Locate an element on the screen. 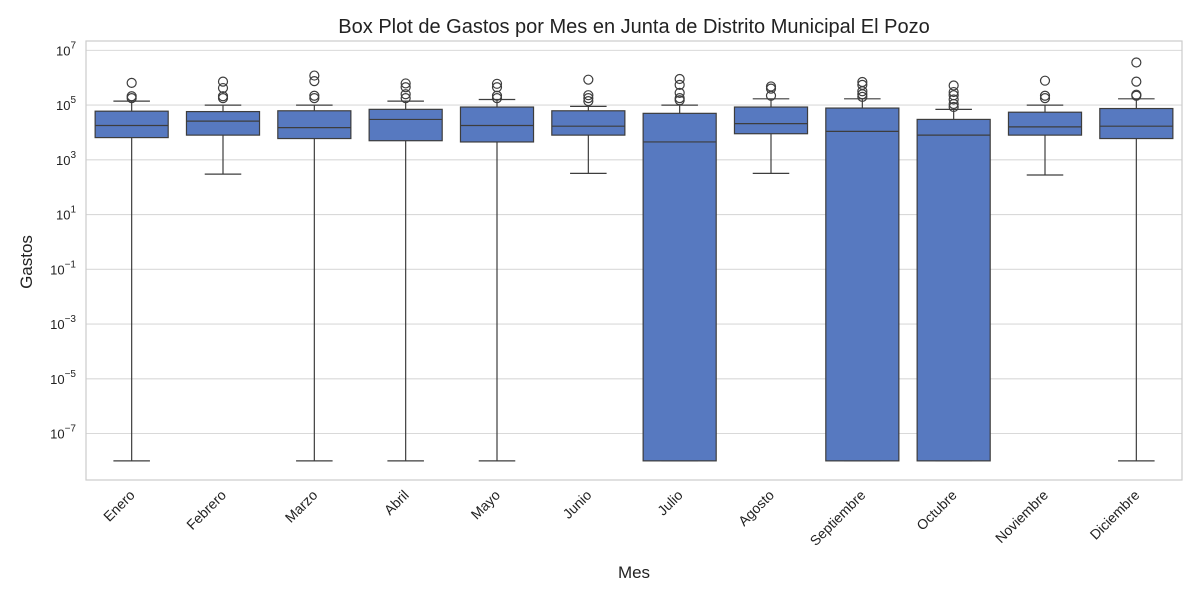 The width and height of the screenshot is (1200, 600). y-tick-label: 10⁻⁵ is located at coordinates (63, 378).